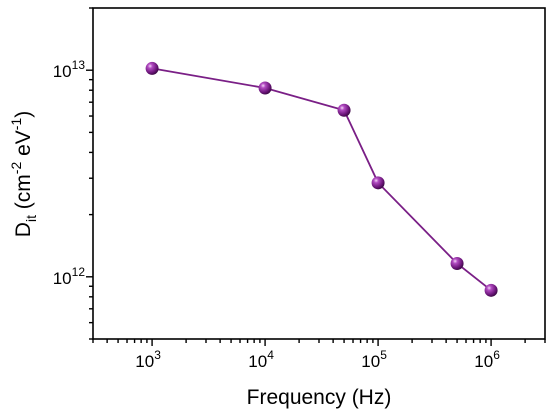 Image resolution: width=550 pixels, height=412 pixels. I want to click on x-tick-exponent: 6, so click(496, 355).